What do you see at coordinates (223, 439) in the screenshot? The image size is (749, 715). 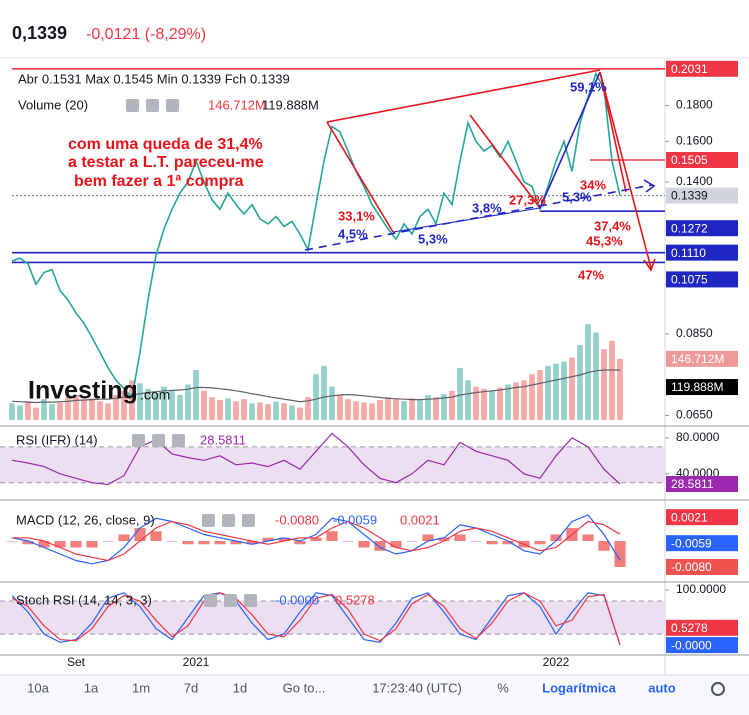 I see `legend-value: 28.5811` at bounding box center [223, 439].